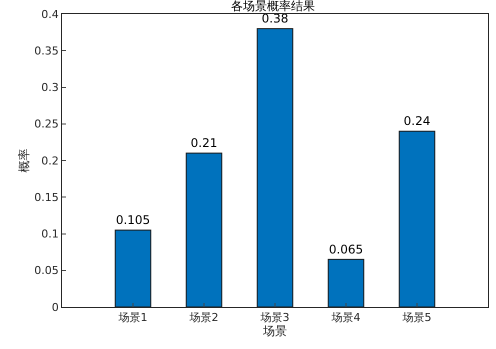 The image size is (496, 349). I want to click on data-label: 0.24, so click(417, 121).